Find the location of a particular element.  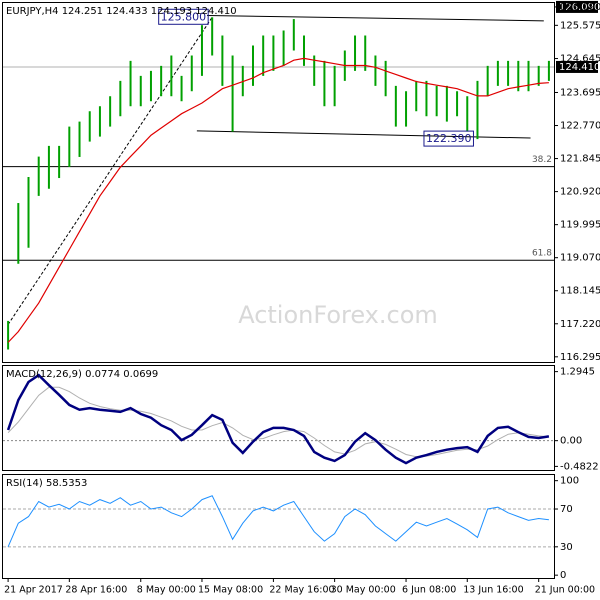

y-tick-label: 121.845 is located at coordinates (580, 159).